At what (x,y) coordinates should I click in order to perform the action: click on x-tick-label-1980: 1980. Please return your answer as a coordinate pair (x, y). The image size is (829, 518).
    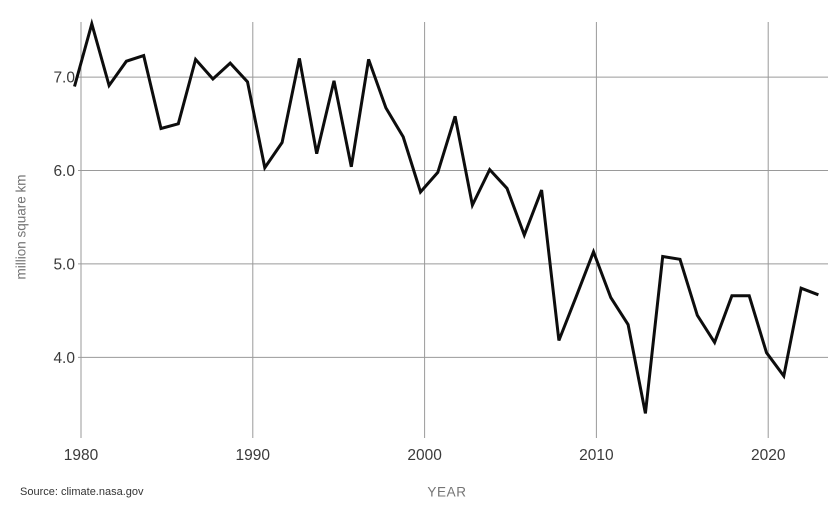
    Looking at the image, I should click on (81, 455).